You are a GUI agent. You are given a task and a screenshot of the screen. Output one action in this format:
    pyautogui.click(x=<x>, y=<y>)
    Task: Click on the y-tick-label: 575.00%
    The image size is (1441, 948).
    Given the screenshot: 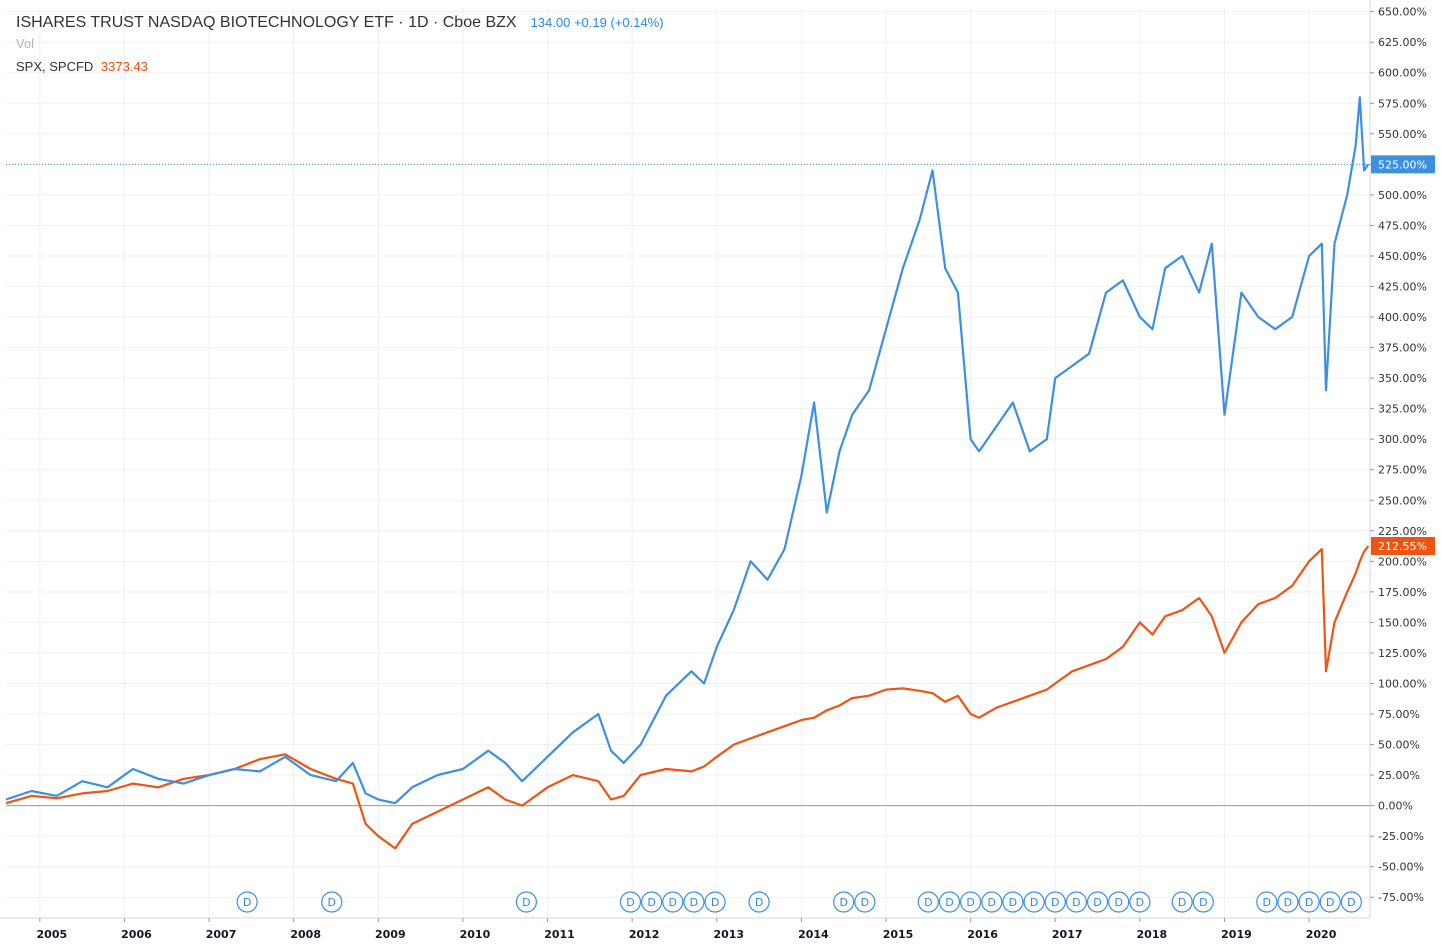 What is the action you would take?
    pyautogui.click(x=1402, y=103)
    